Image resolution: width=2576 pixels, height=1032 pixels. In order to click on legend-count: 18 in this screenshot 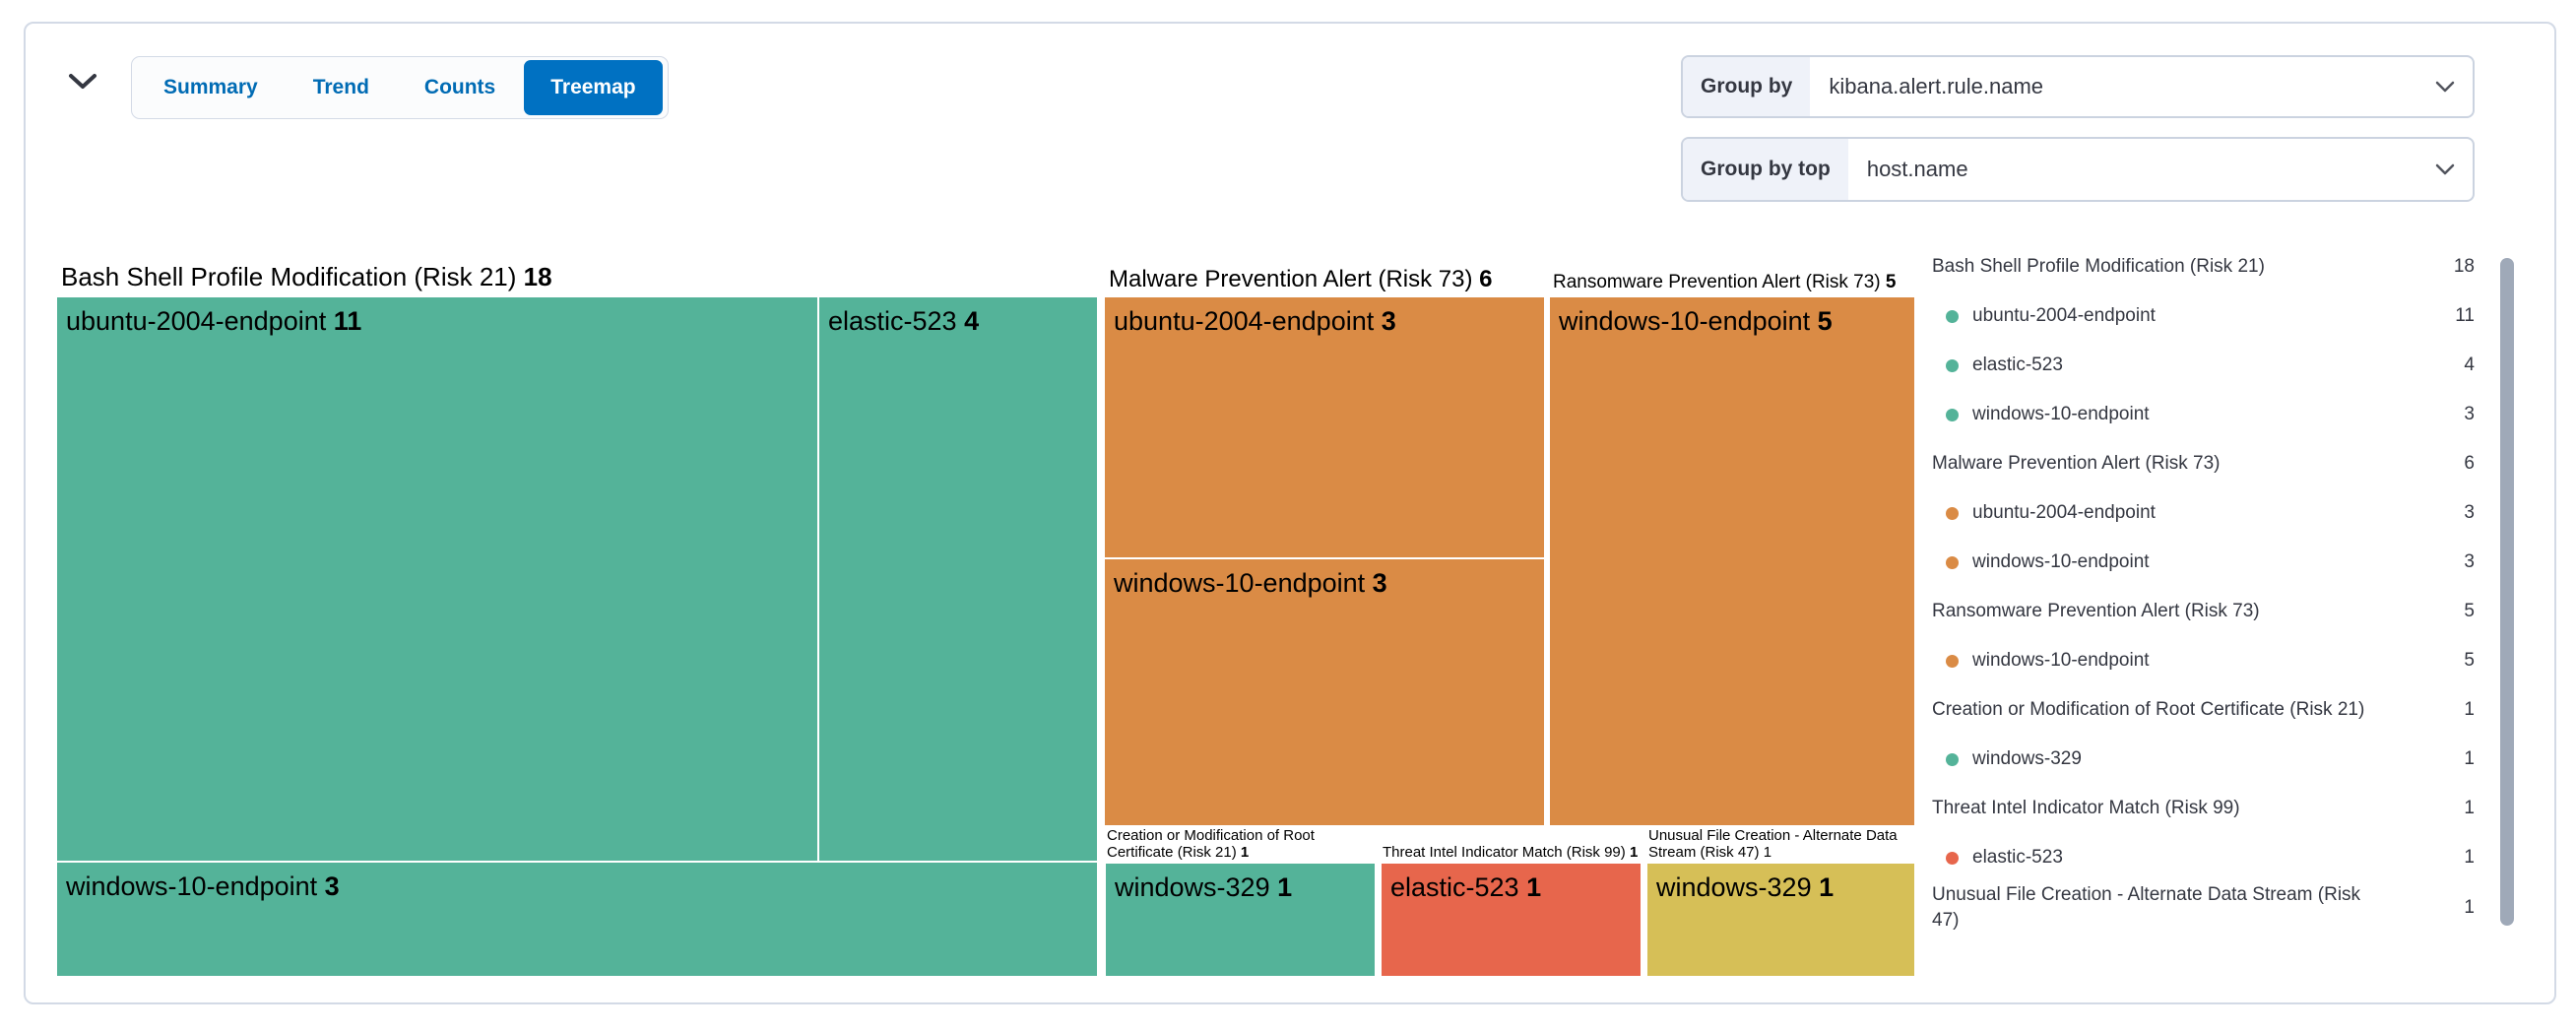, I will do `click(2464, 266)`.